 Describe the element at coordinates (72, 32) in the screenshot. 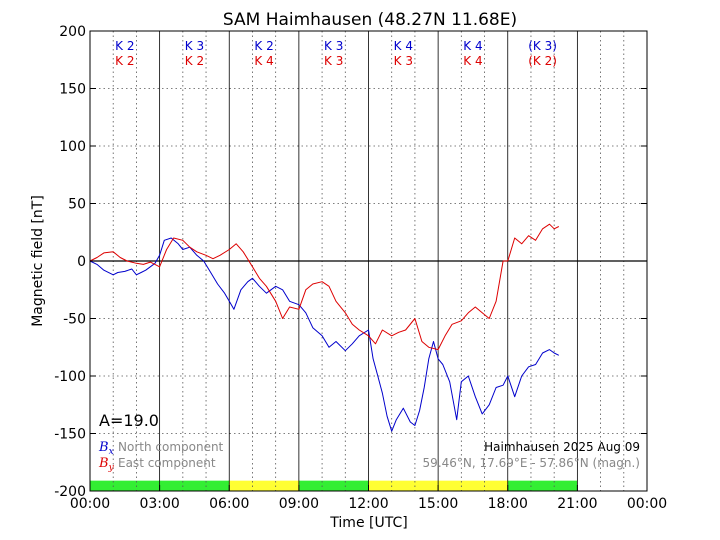

I see `y-tick-label-0: 200` at that location.